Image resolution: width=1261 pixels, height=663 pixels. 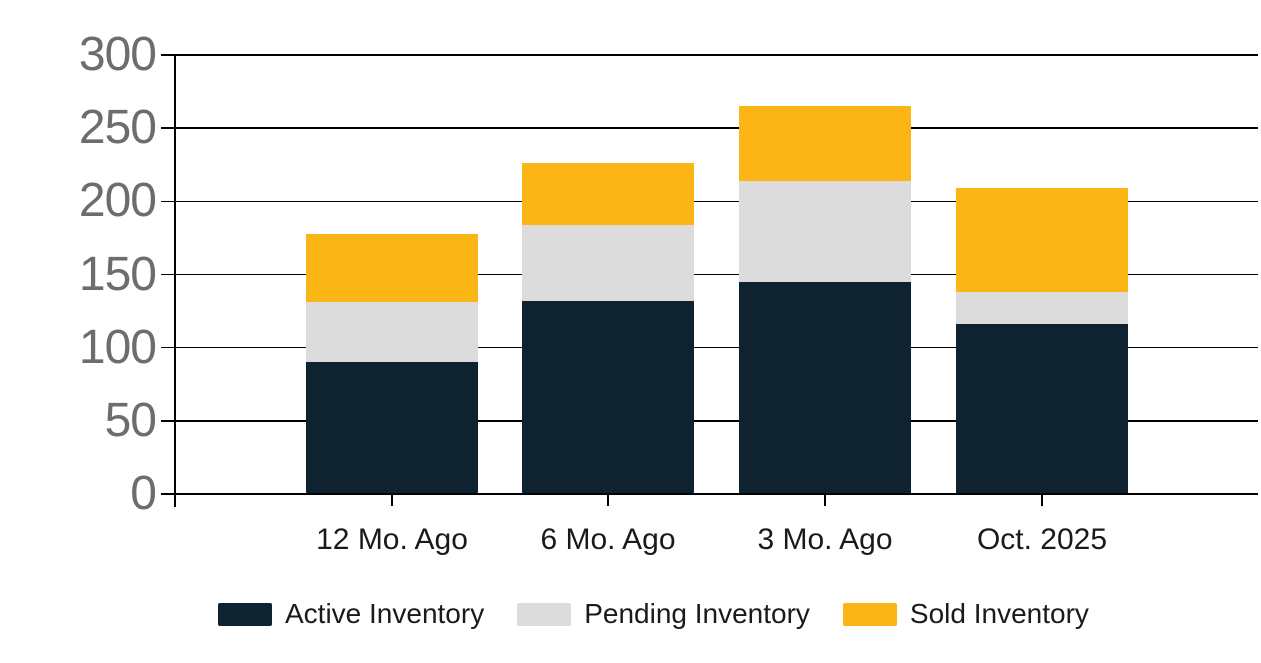 I want to click on legend-item-active-inventory: Active Inventory, so click(x=351, y=614).